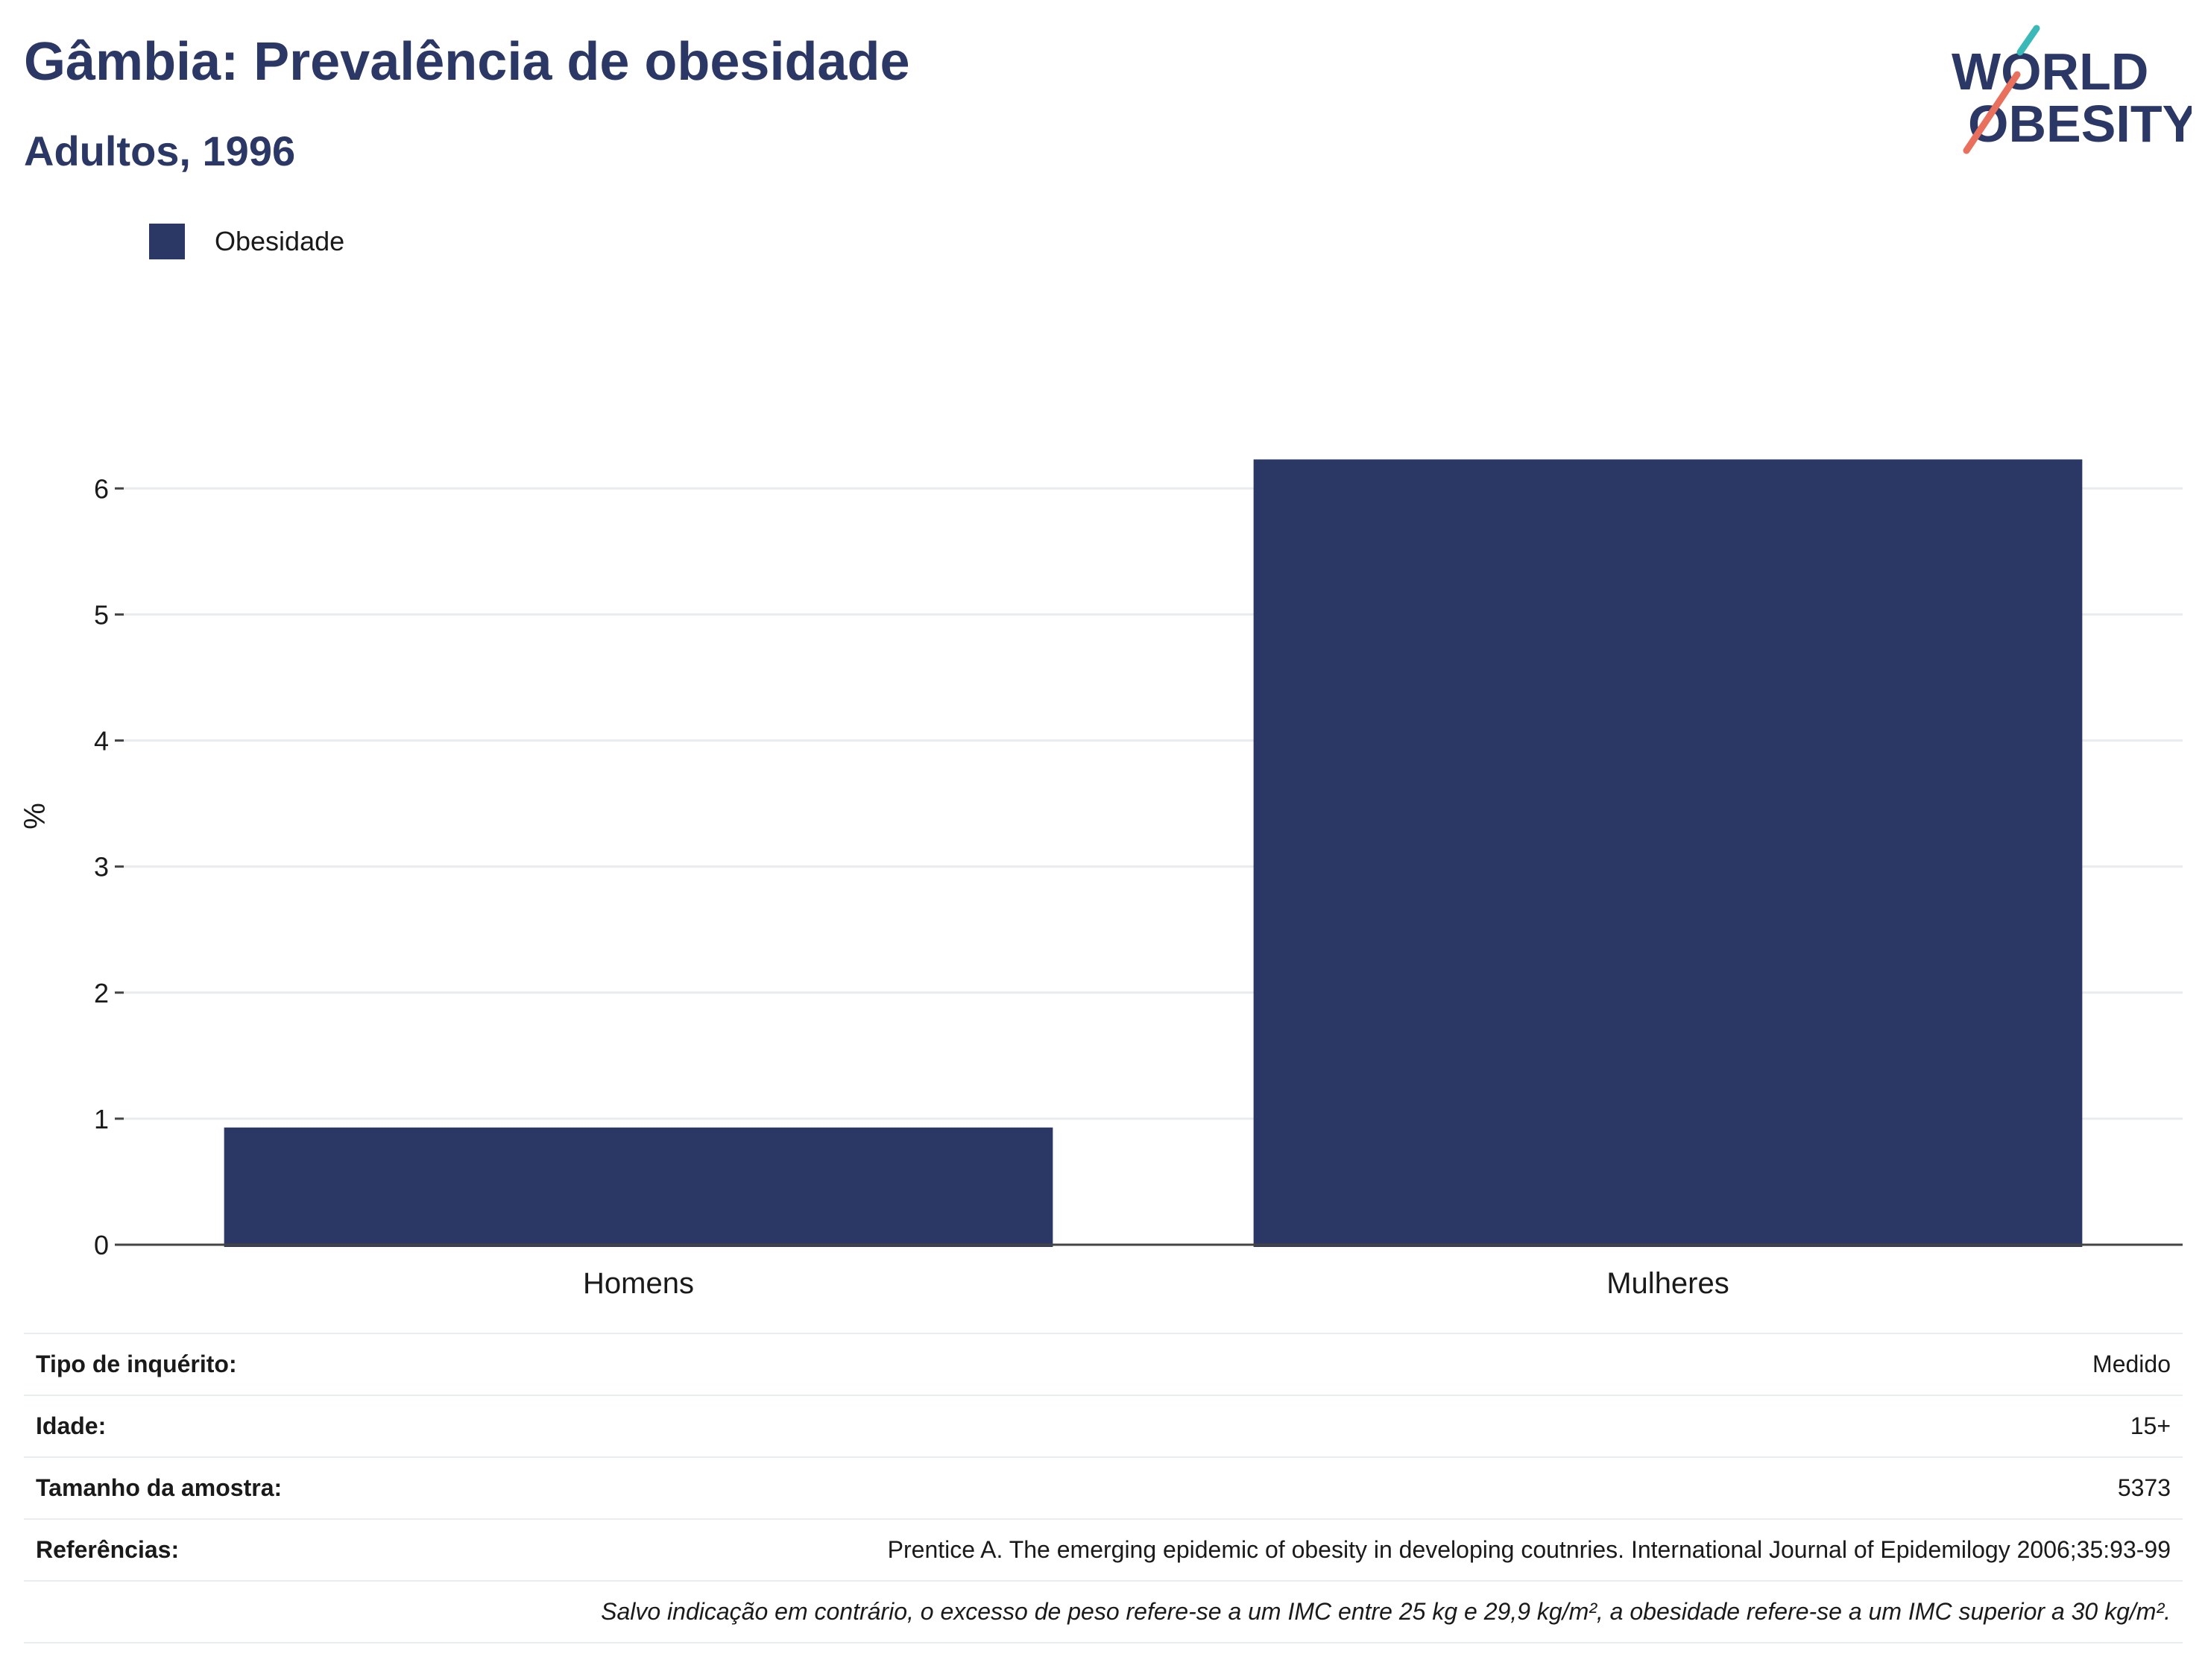  Describe the element at coordinates (467, 62) in the screenshot. I see `chart-title: Gâmbia: Prevalência de obesidade` at that location.